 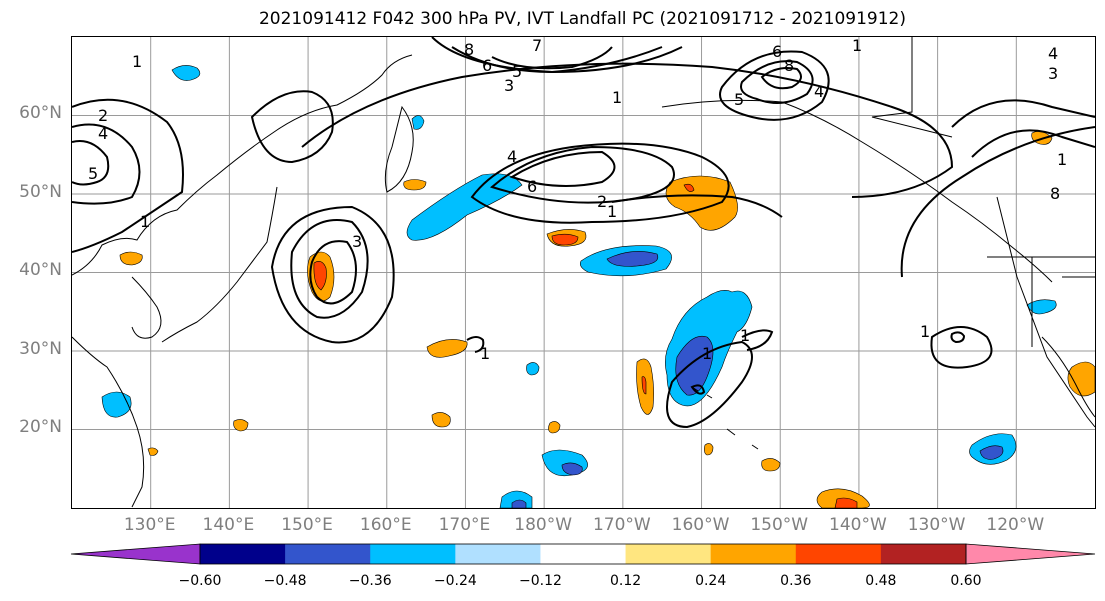 What do you see at coordinates (228, 525) in the screenshot?
I see `lon-tick-label: 140°E` at bounding box center [228, 525].